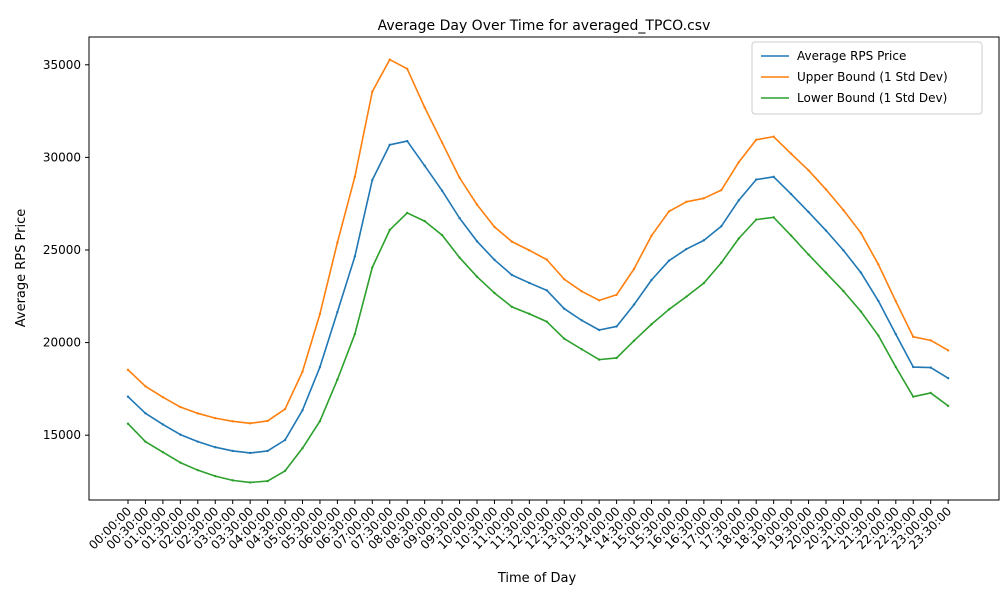 The height and width of the screenshot is (600, 1000). Describe the element at coordinates (62, 157) in the screenshot. I see `y-tick-label: 30000` at that location.